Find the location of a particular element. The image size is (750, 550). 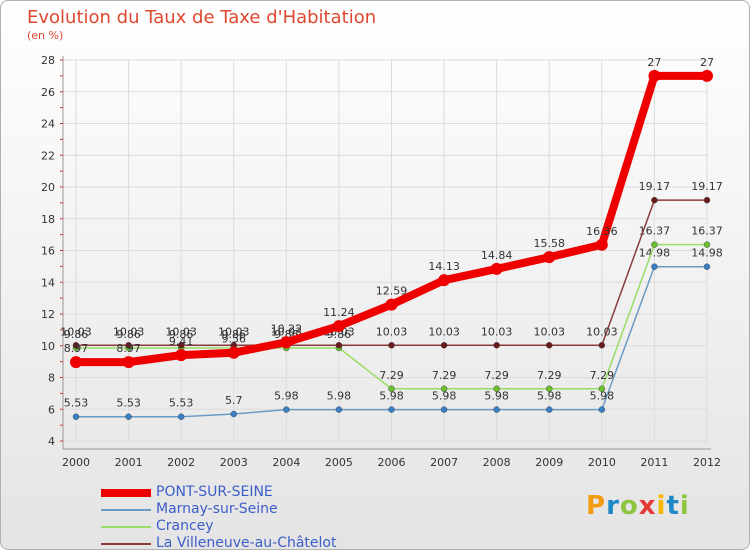

brand-letter: x is located at coordinates (647, 506).